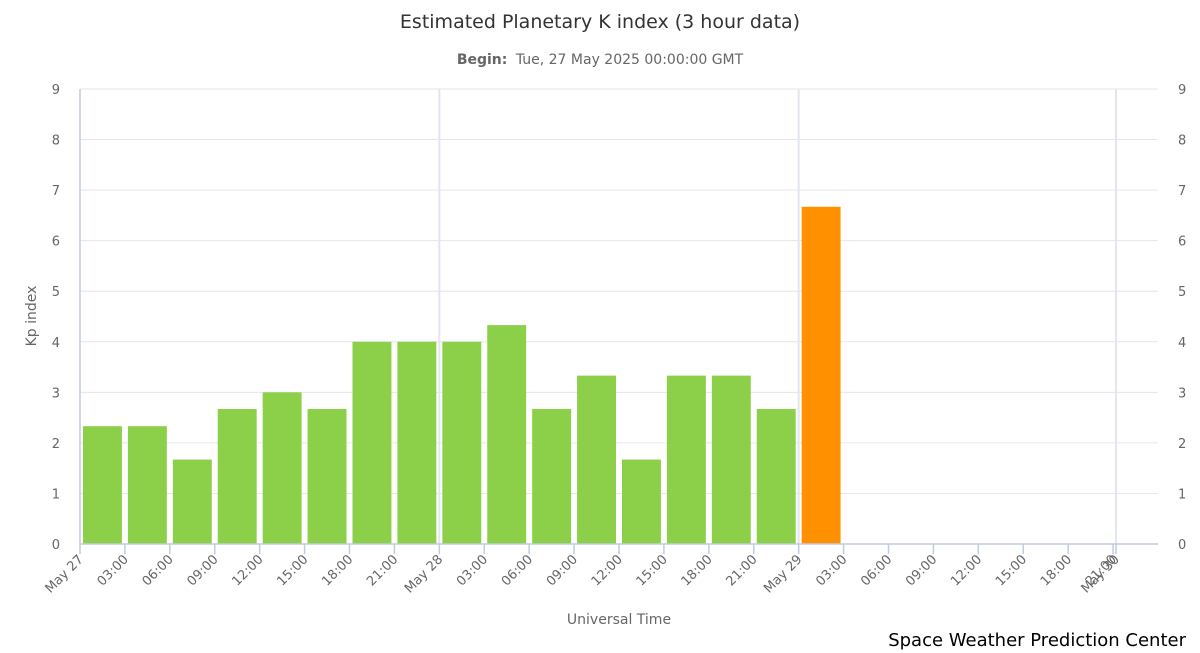 The image size is (1200, 653). I want to click on x-tick-label: May 27, so click(65, 574).